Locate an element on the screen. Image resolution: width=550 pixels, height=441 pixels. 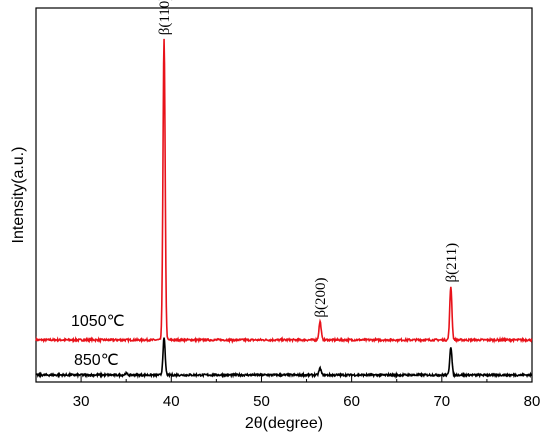
x-axis-title: 2θ(degree) is located at coordinates (284, 423).